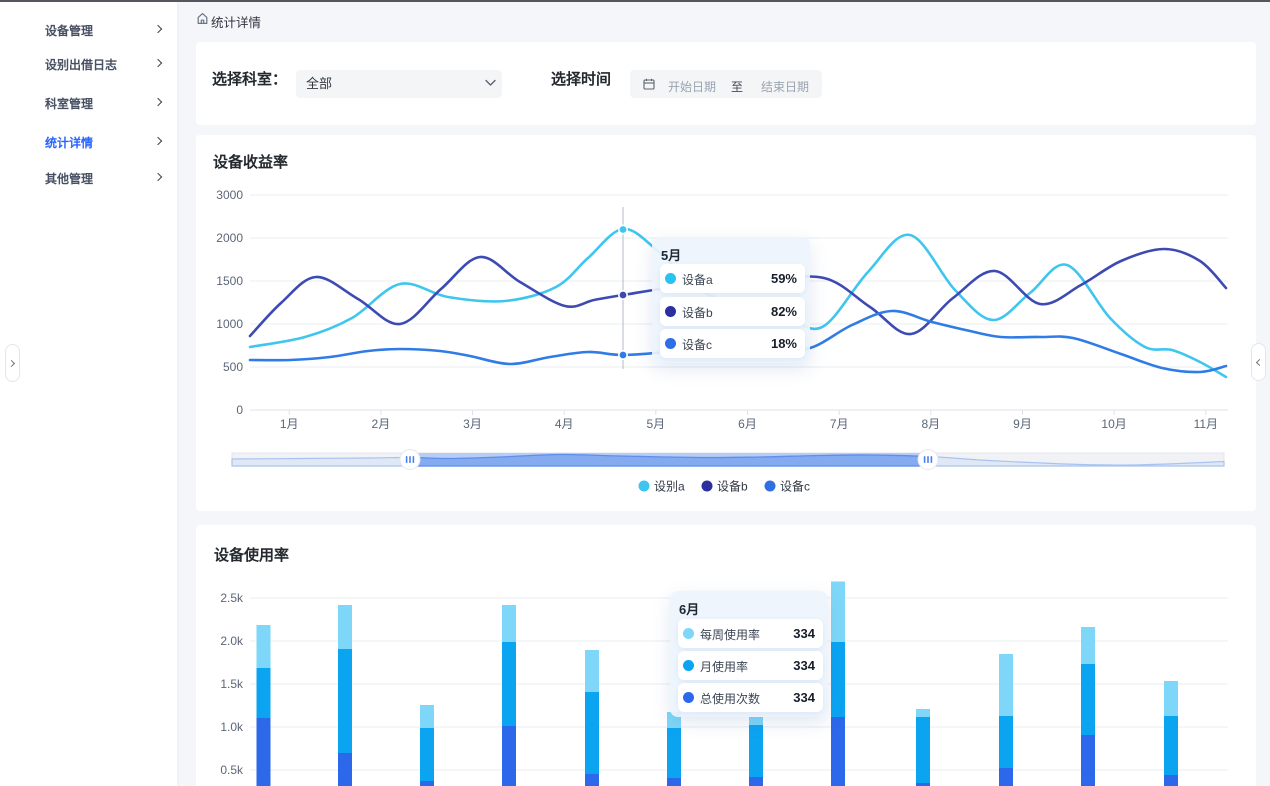 The image size is (1270, 786). I want to click on svg-text: 0.5k, so click(232, 770).